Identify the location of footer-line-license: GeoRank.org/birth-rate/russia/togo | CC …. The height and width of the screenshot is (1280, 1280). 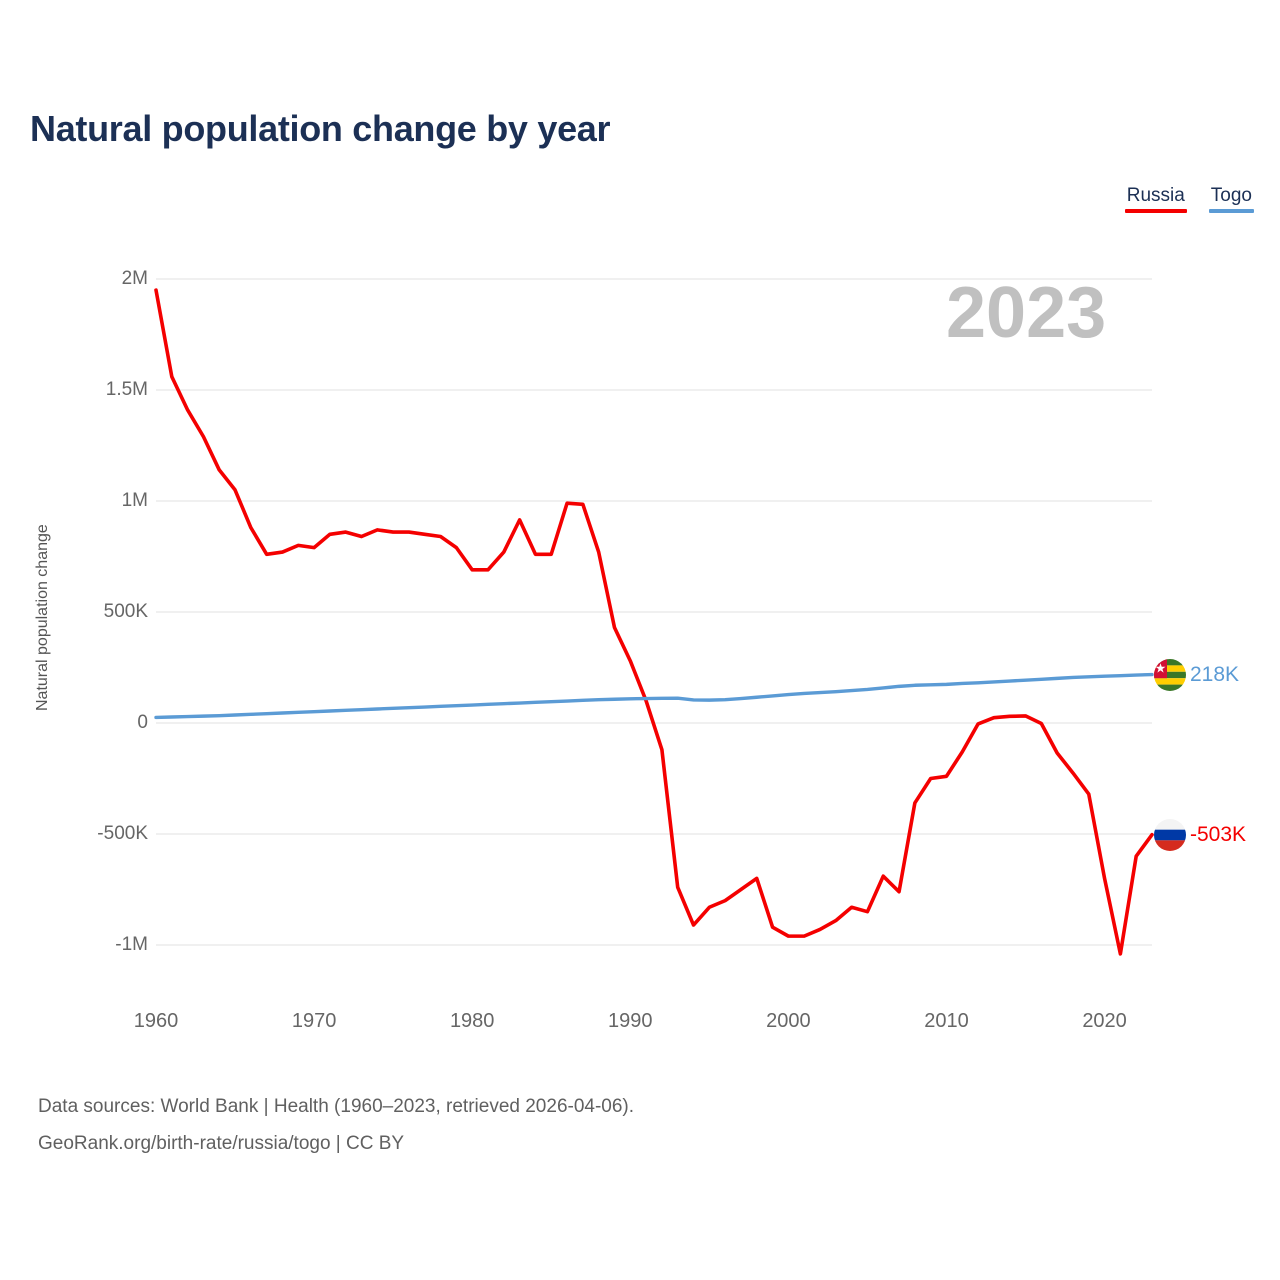
(221, 1143).